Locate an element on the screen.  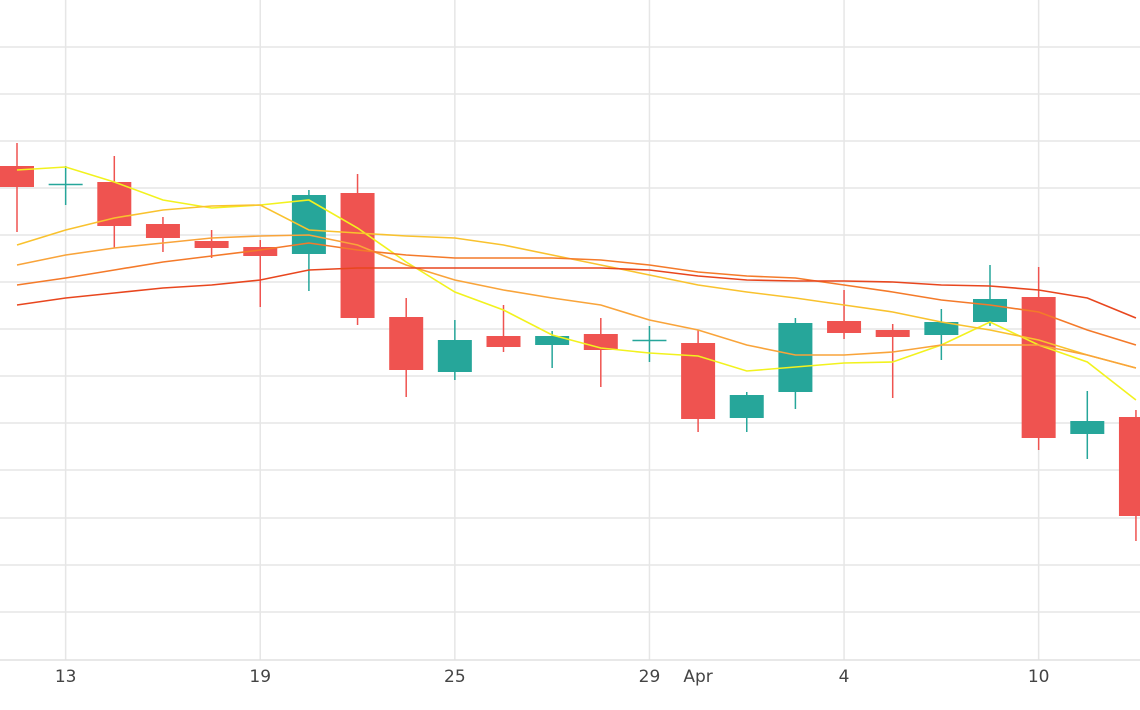
x-tick-label: 25 is located at coordinates (455, 677).